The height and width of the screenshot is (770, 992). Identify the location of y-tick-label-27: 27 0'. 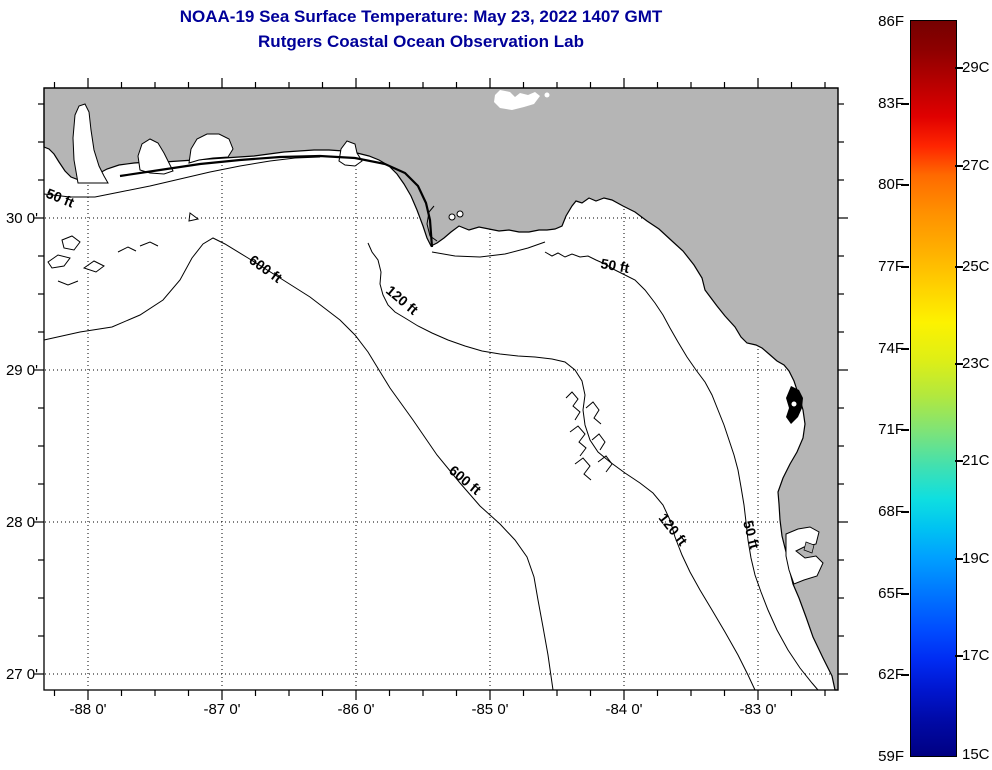
(22, 674).